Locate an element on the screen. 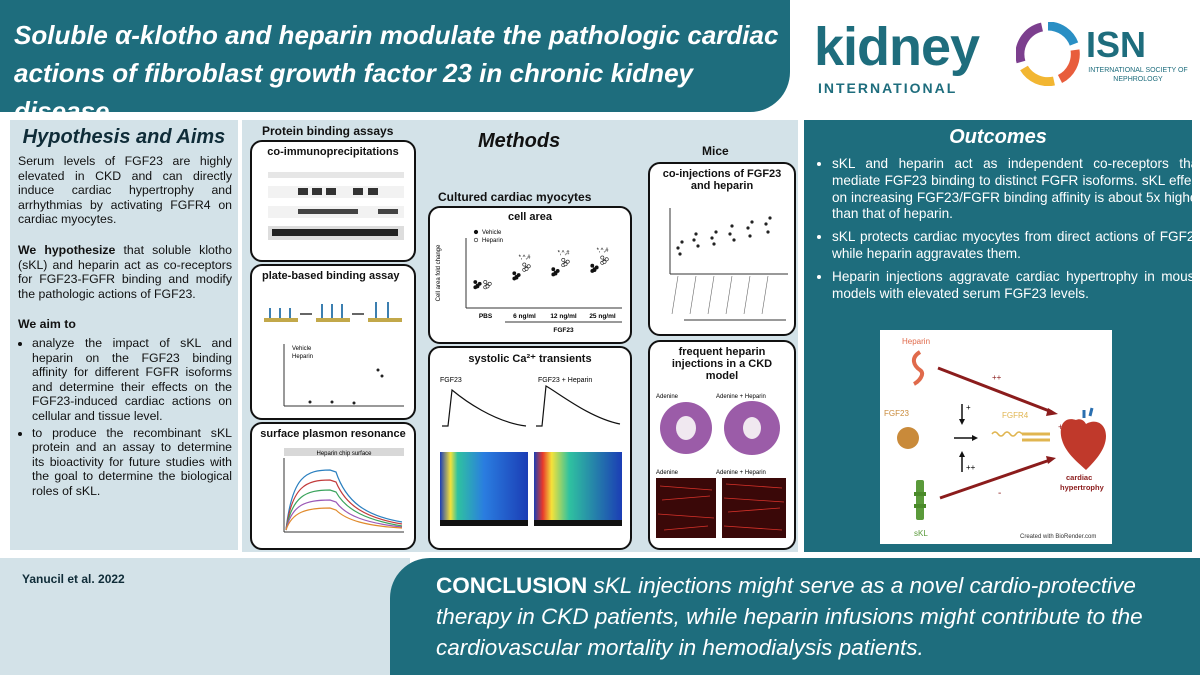 The height and width of the screenshot is (675, 1200). coinjection-box: co-injections of FGF23 and heparin is located at coordinates (722, 249).